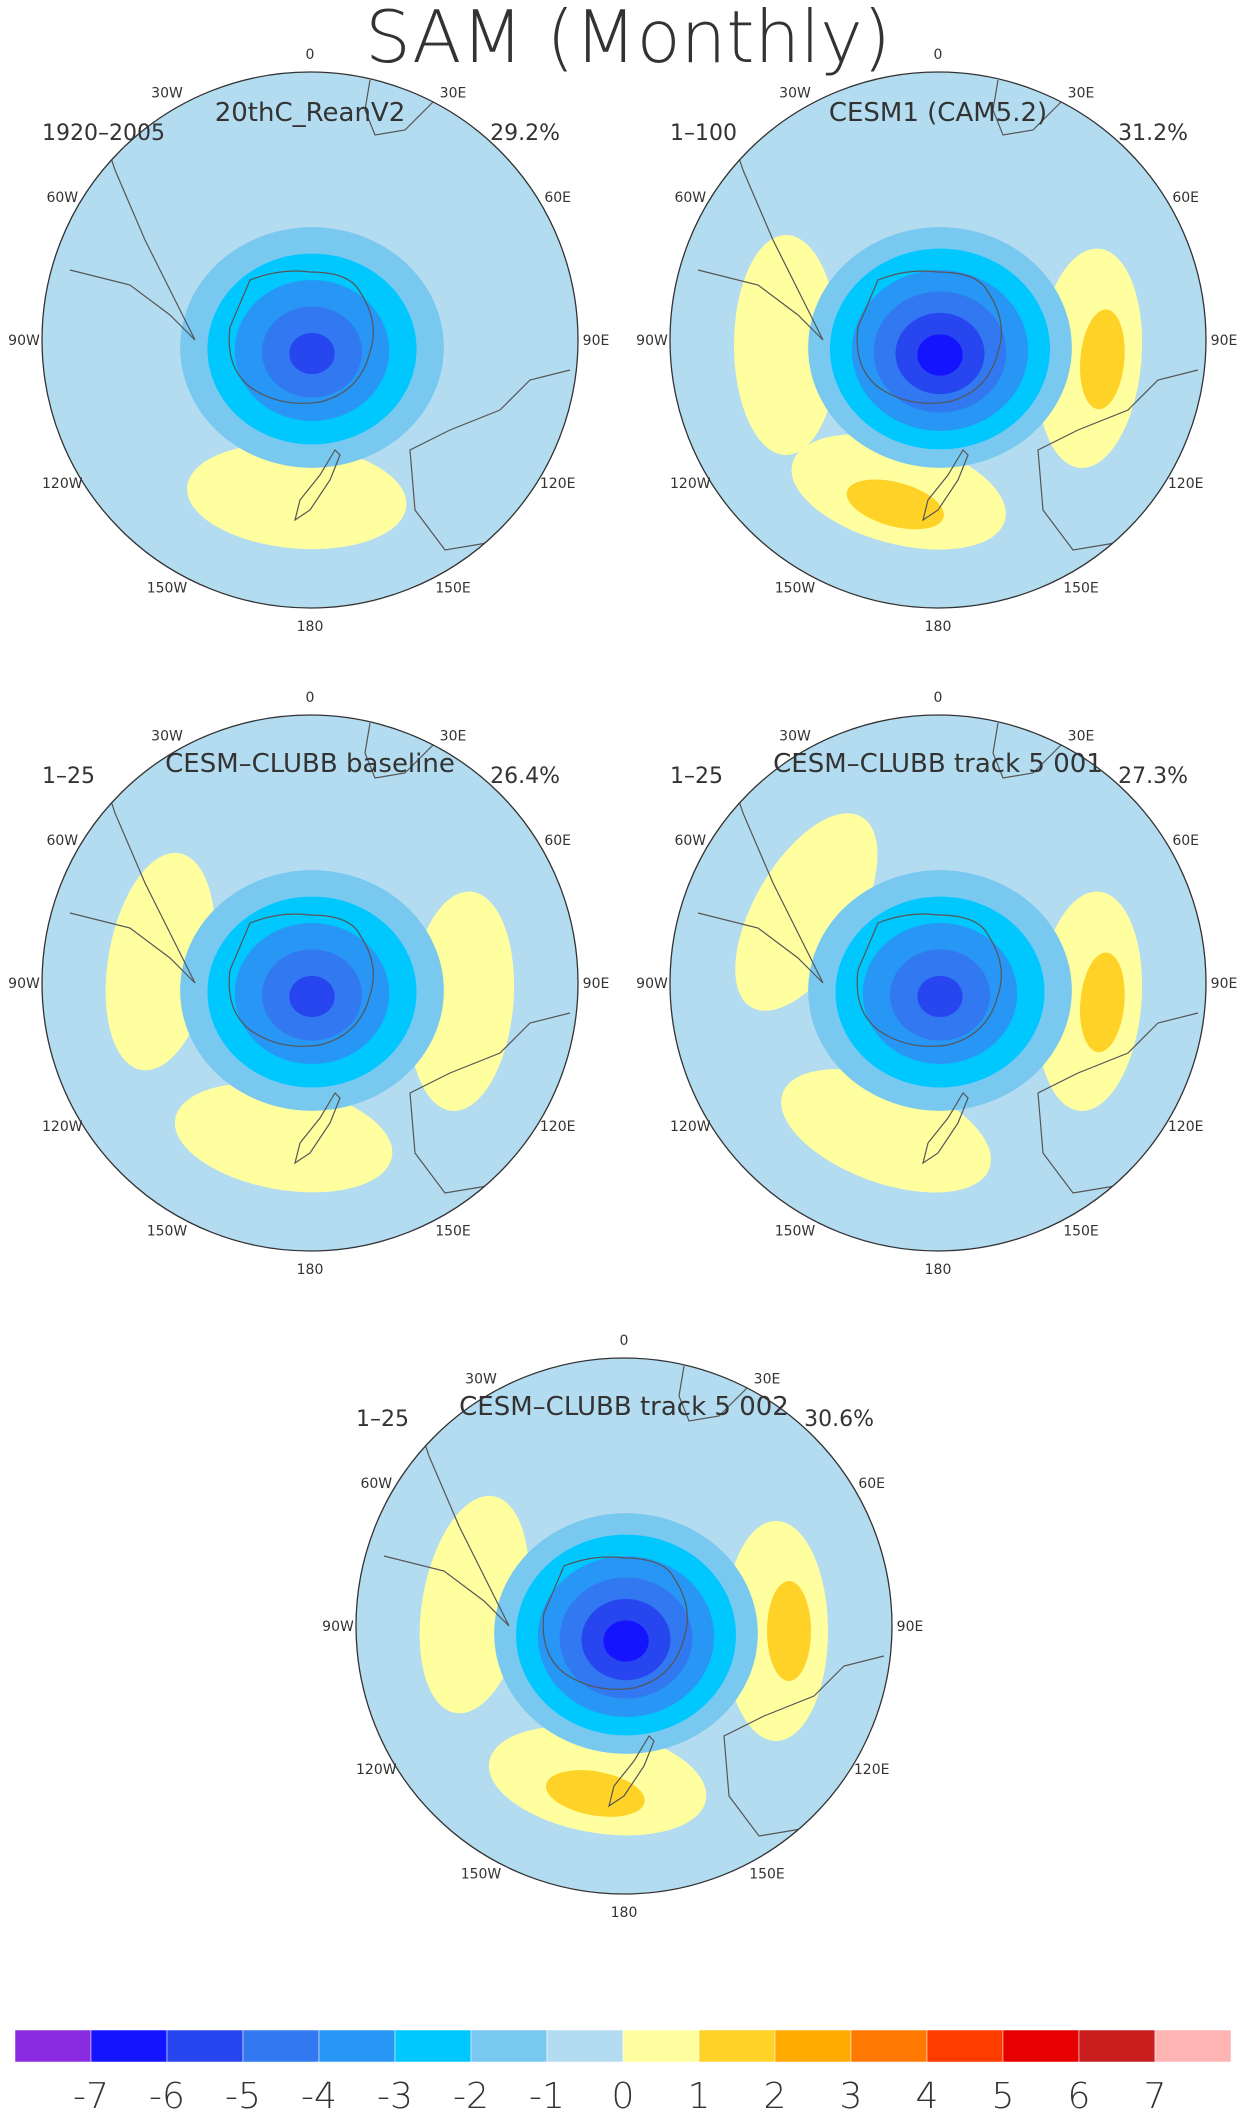 This screenshot has width=1256, height=2118. Describe the element at coordinates (1079, 2096) in the screenshot. I see `colorbar-tick-label: 6` at that location.